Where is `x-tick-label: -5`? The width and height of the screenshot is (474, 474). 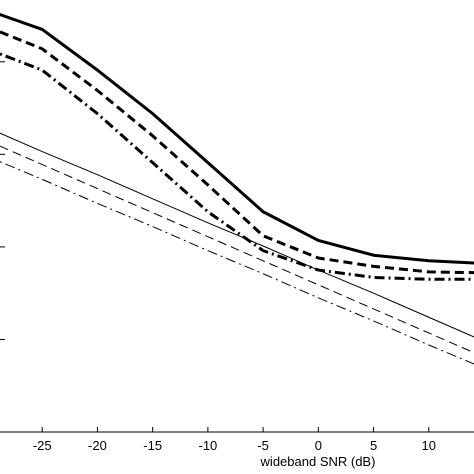 x-tick-label: -5 is located at coordinates (263, 445).